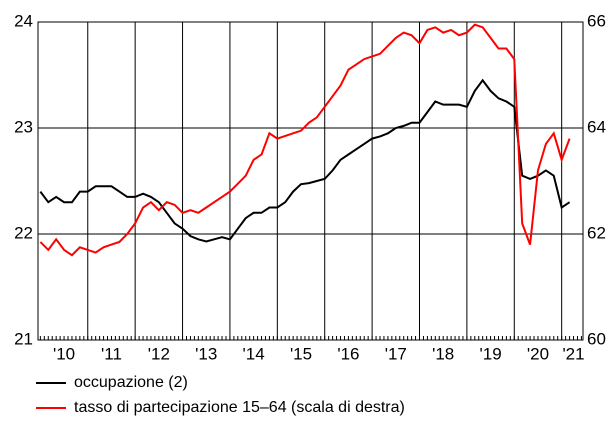 The image size is (616, 421). What do you see at coordinates (131, 382) in the screenshot?
I see `legend-label: occupazione (2)` at bounding box center [131, 382].